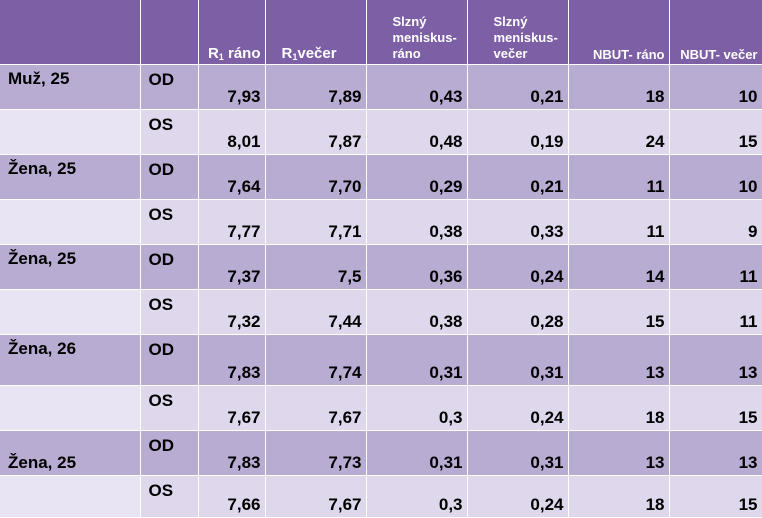 Image resolution: width=762 pixels, height=518 pixels. What do you see at coordinates (295, 57) in the screenshot?
I see `header-r-evening-sub: 1` at bounding box center [295, 57].